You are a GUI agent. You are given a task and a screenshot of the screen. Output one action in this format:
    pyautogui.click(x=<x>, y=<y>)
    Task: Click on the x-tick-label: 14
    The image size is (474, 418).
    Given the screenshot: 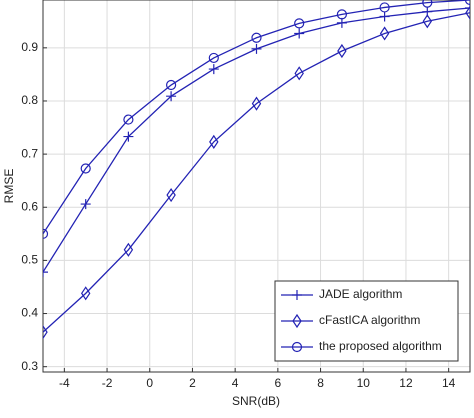 What is the action you would take?
    pyautogui.click(x=449, y=383)
    